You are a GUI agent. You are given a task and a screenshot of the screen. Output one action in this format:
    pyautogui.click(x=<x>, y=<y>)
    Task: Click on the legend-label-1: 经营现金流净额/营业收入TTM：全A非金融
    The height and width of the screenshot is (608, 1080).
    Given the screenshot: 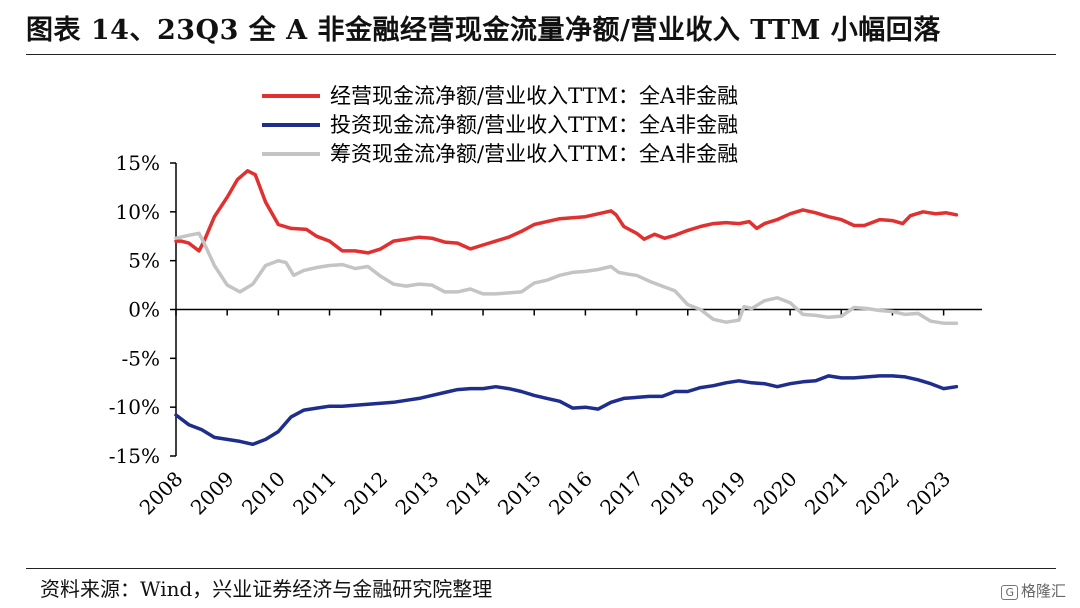 What is the action you would take?
    pyautogui.click(x=534, y=96)
    